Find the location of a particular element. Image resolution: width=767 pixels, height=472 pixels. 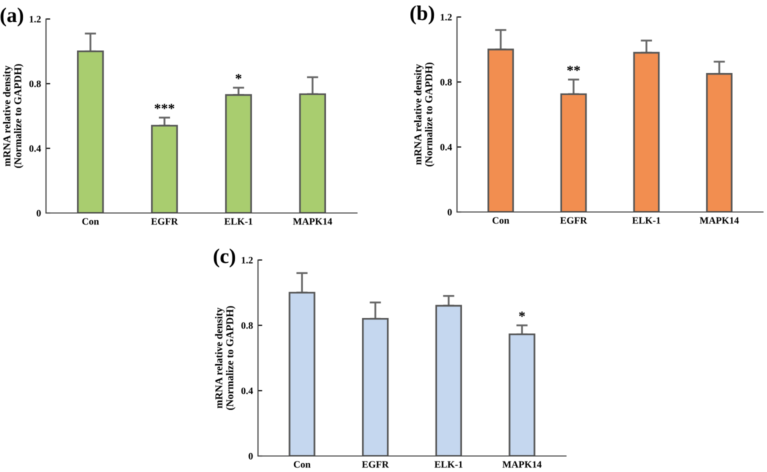

chart-title: (c) is located at coordinates (225, 258).